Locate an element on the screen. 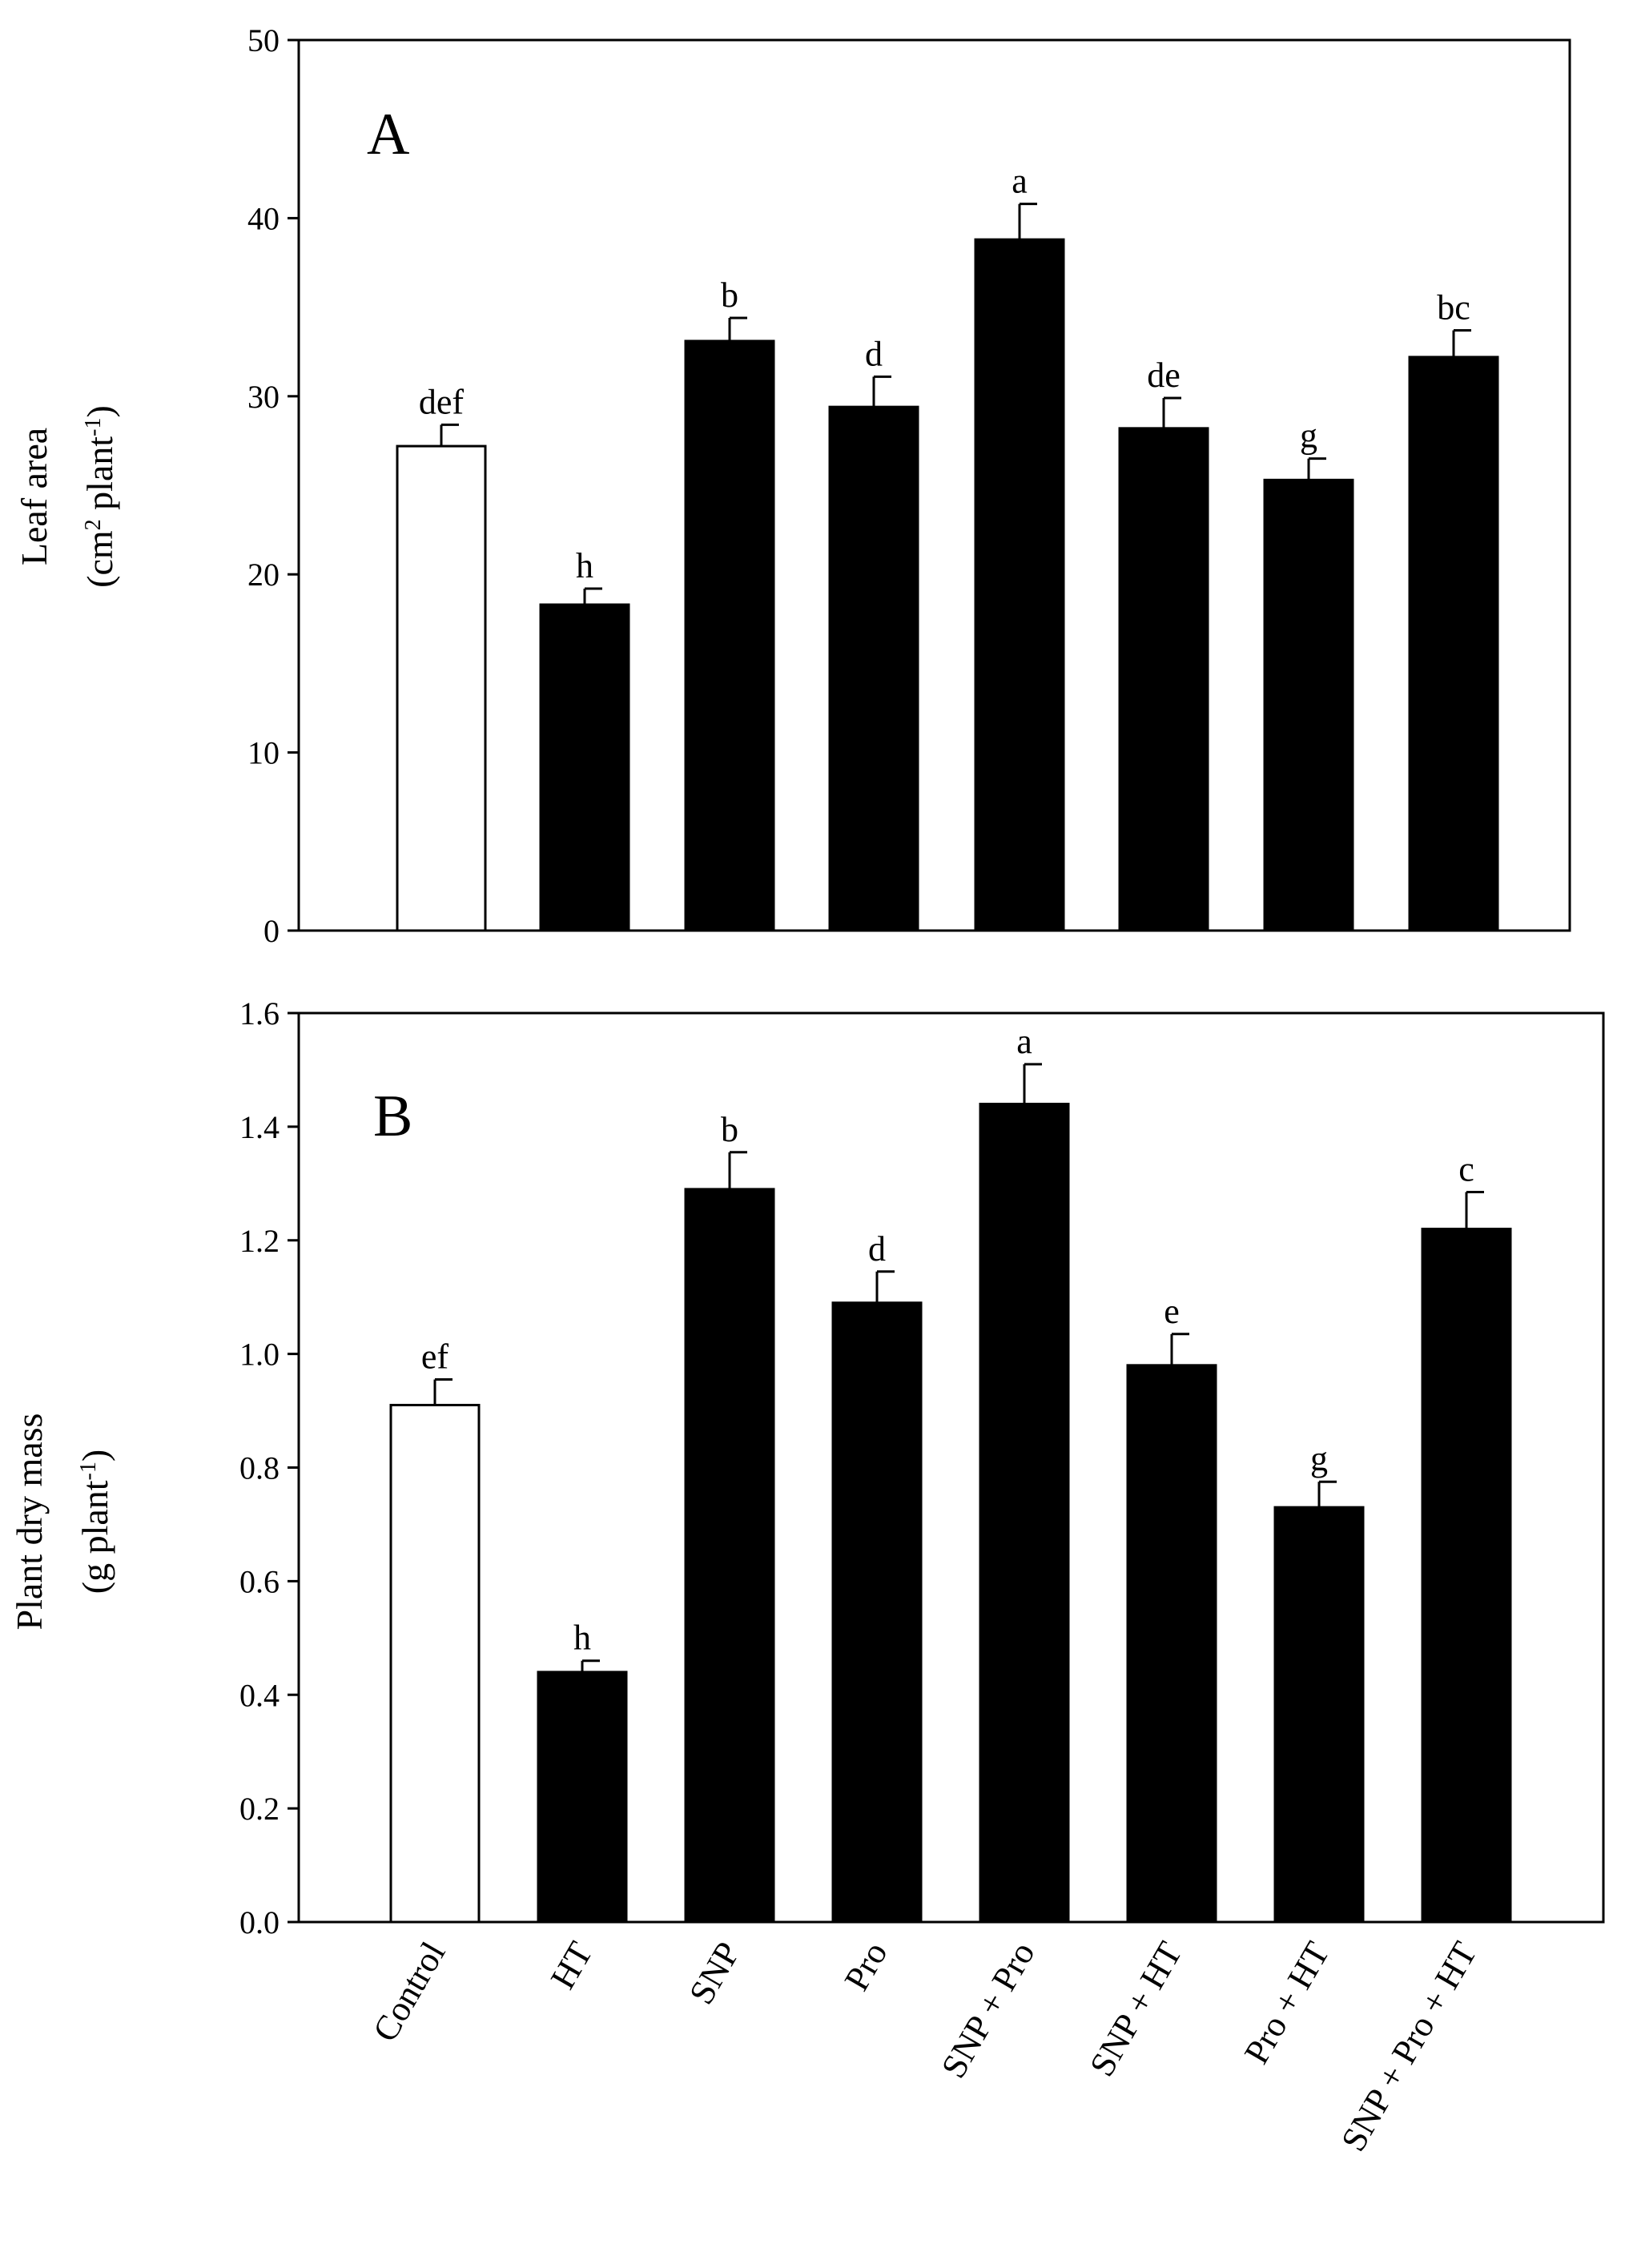 The height and width of the screenshot is (2268, 1625). panel-b-bar-snp-pro is located at coordinates (1024, 1513).